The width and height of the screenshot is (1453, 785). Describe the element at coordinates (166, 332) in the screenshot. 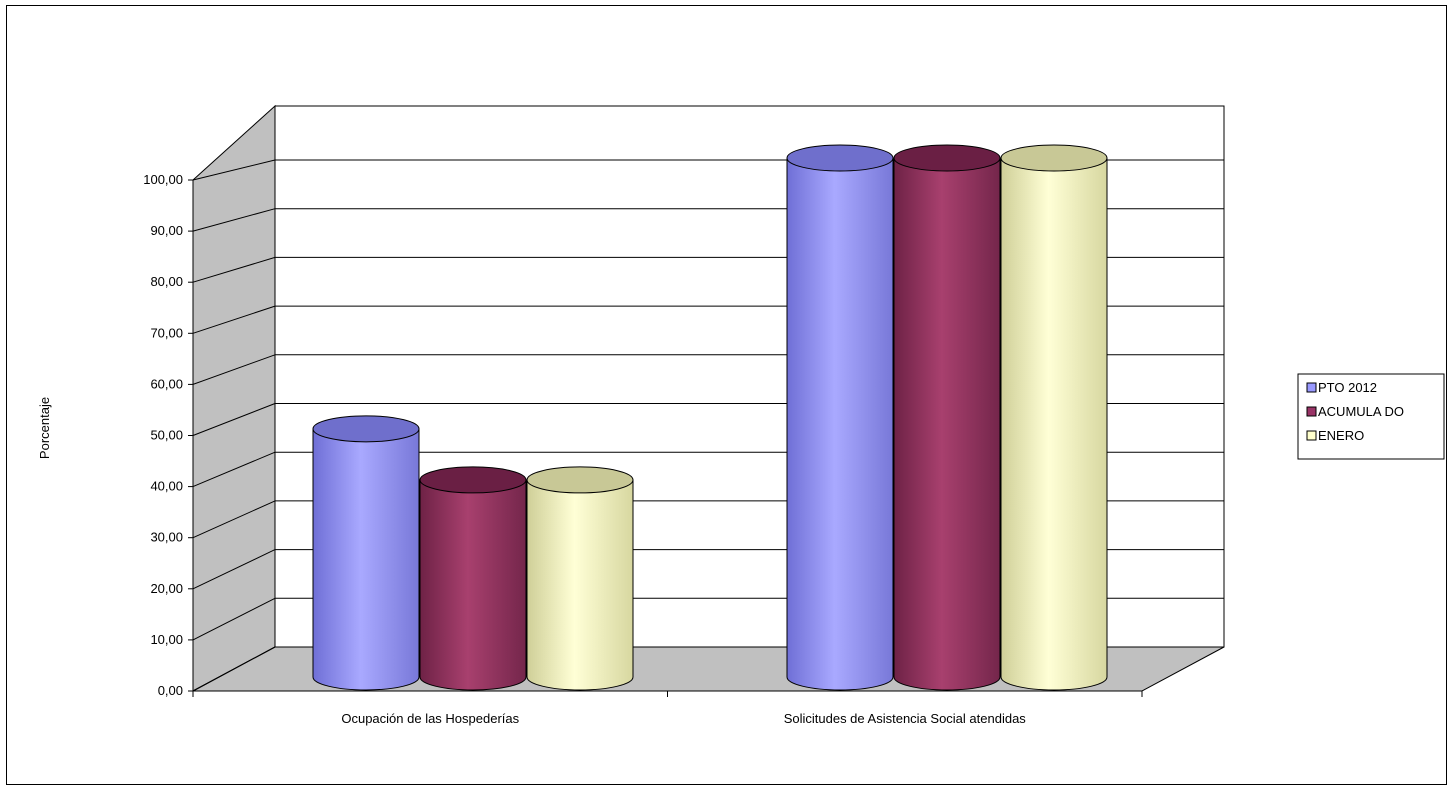

I see `y-tick-label: 70,00` at that location.